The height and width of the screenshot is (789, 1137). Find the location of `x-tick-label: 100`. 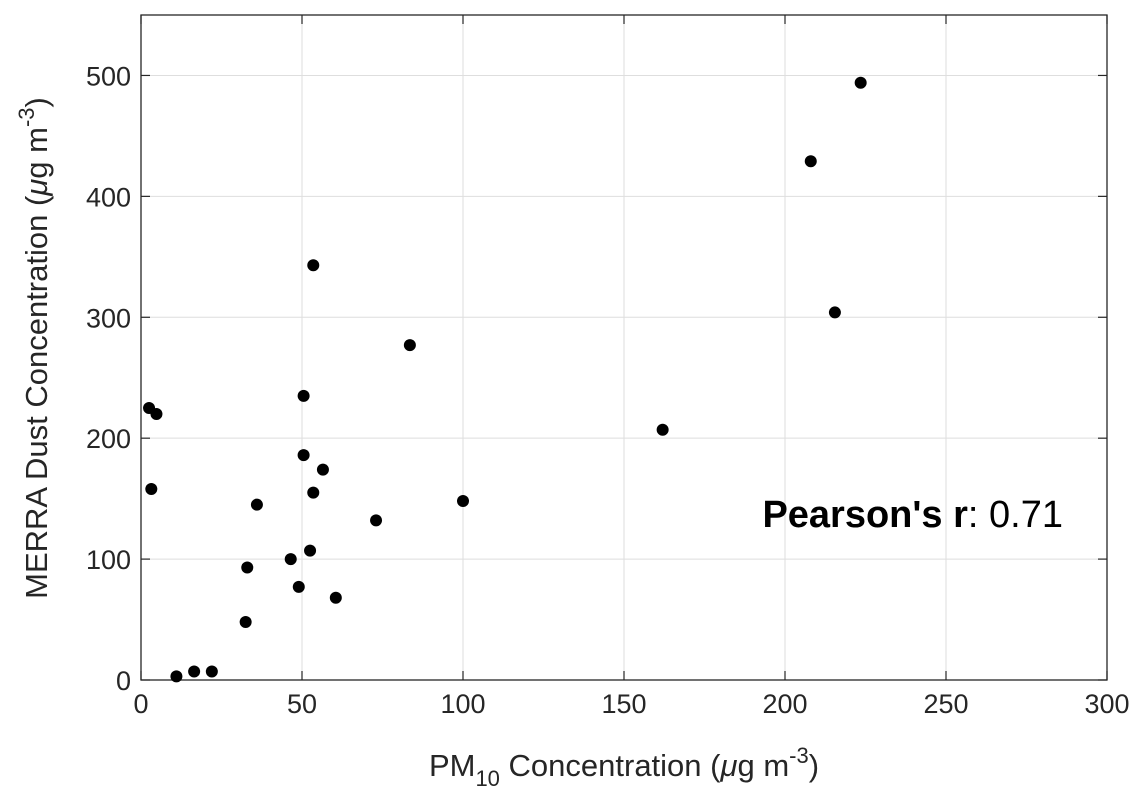

x-tick-label: 100 is located at coordinates (462, 704).